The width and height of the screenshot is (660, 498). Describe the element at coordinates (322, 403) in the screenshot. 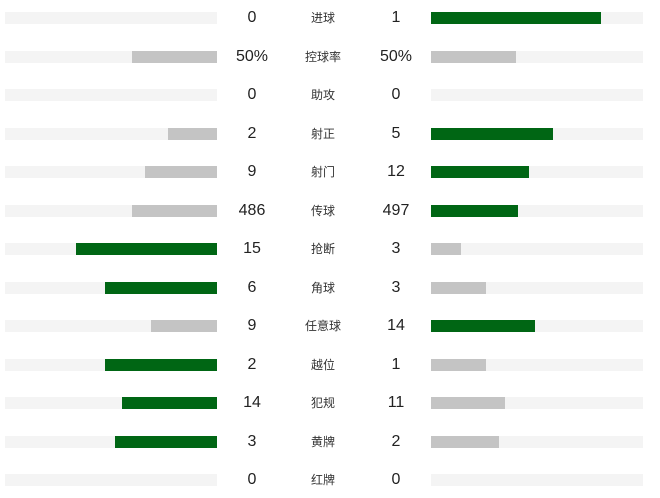

I see `stat-label: 犯规` at that location.